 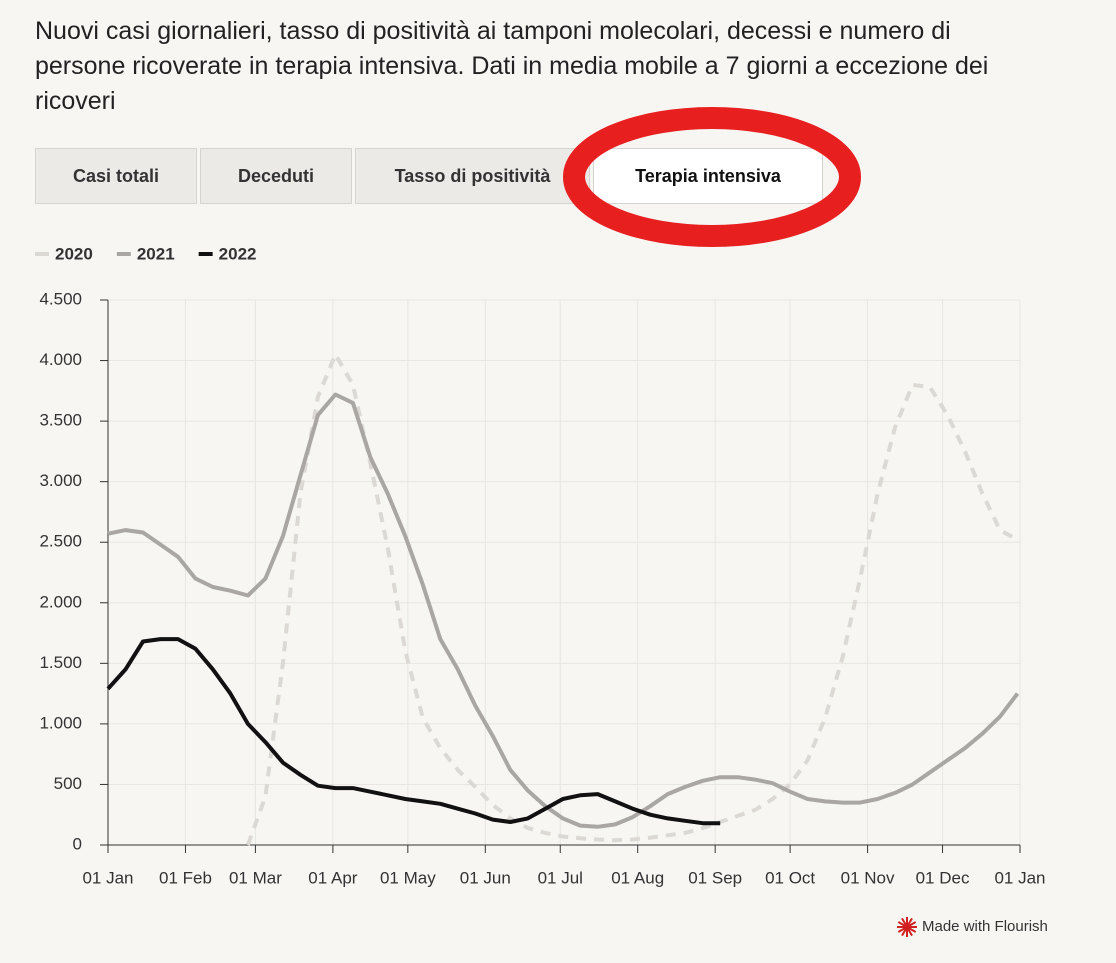 What do you see at coordinates (156, 253) in the screenshot?
I see `legend-label: 2021` at bounding box center [156, 253].